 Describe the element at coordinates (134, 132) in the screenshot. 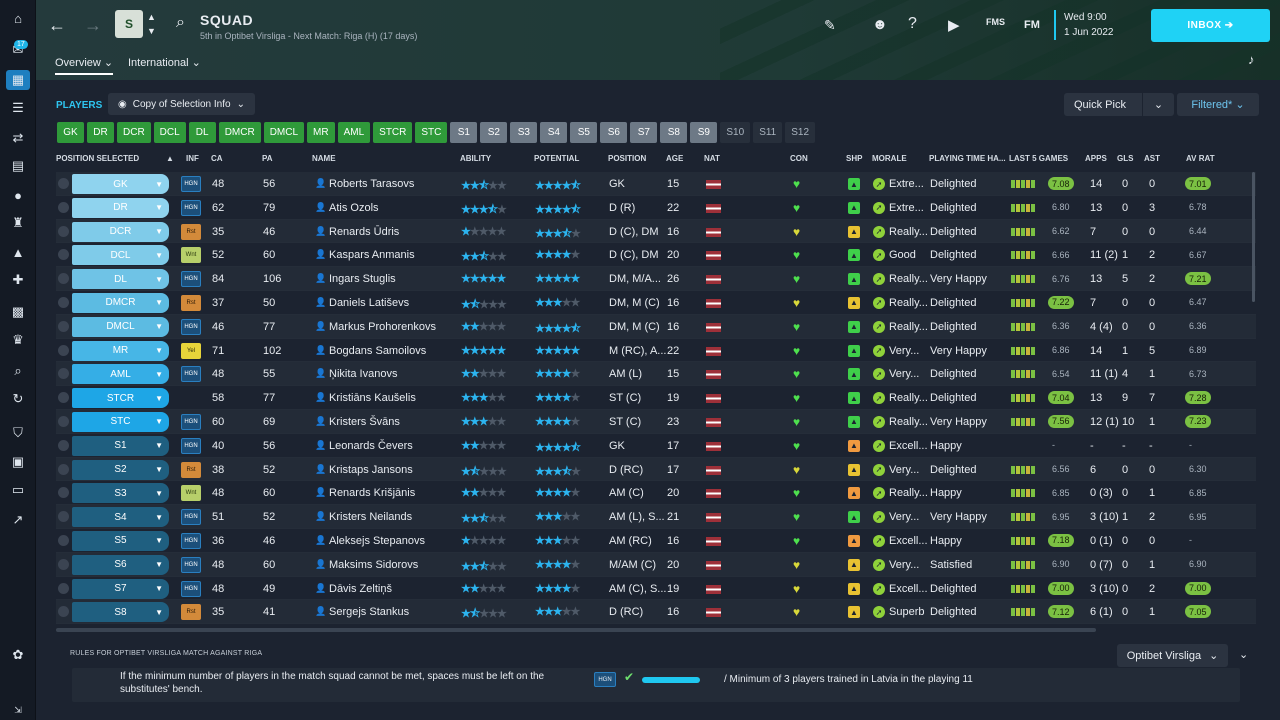

I see `slot-dcr: DCR` at that location.